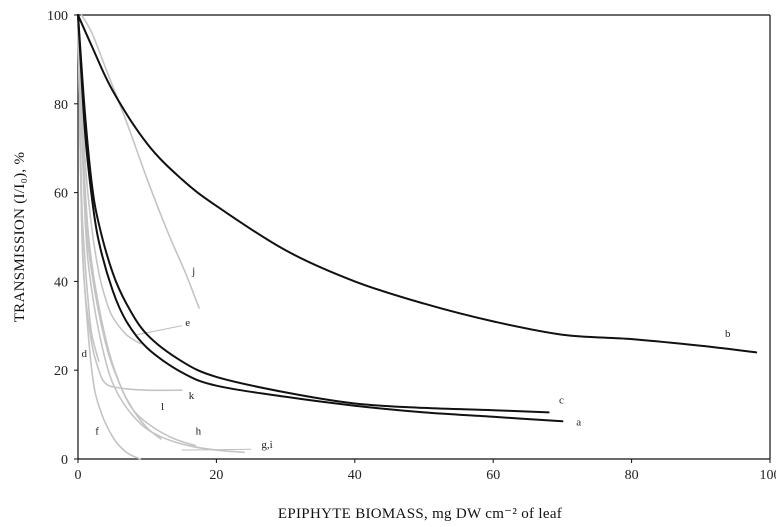 This screenshot has width=776, height=527. Describe the element at coordinates (768, 475) in the screenshot. I see `x-tick-label: 100` at that location.